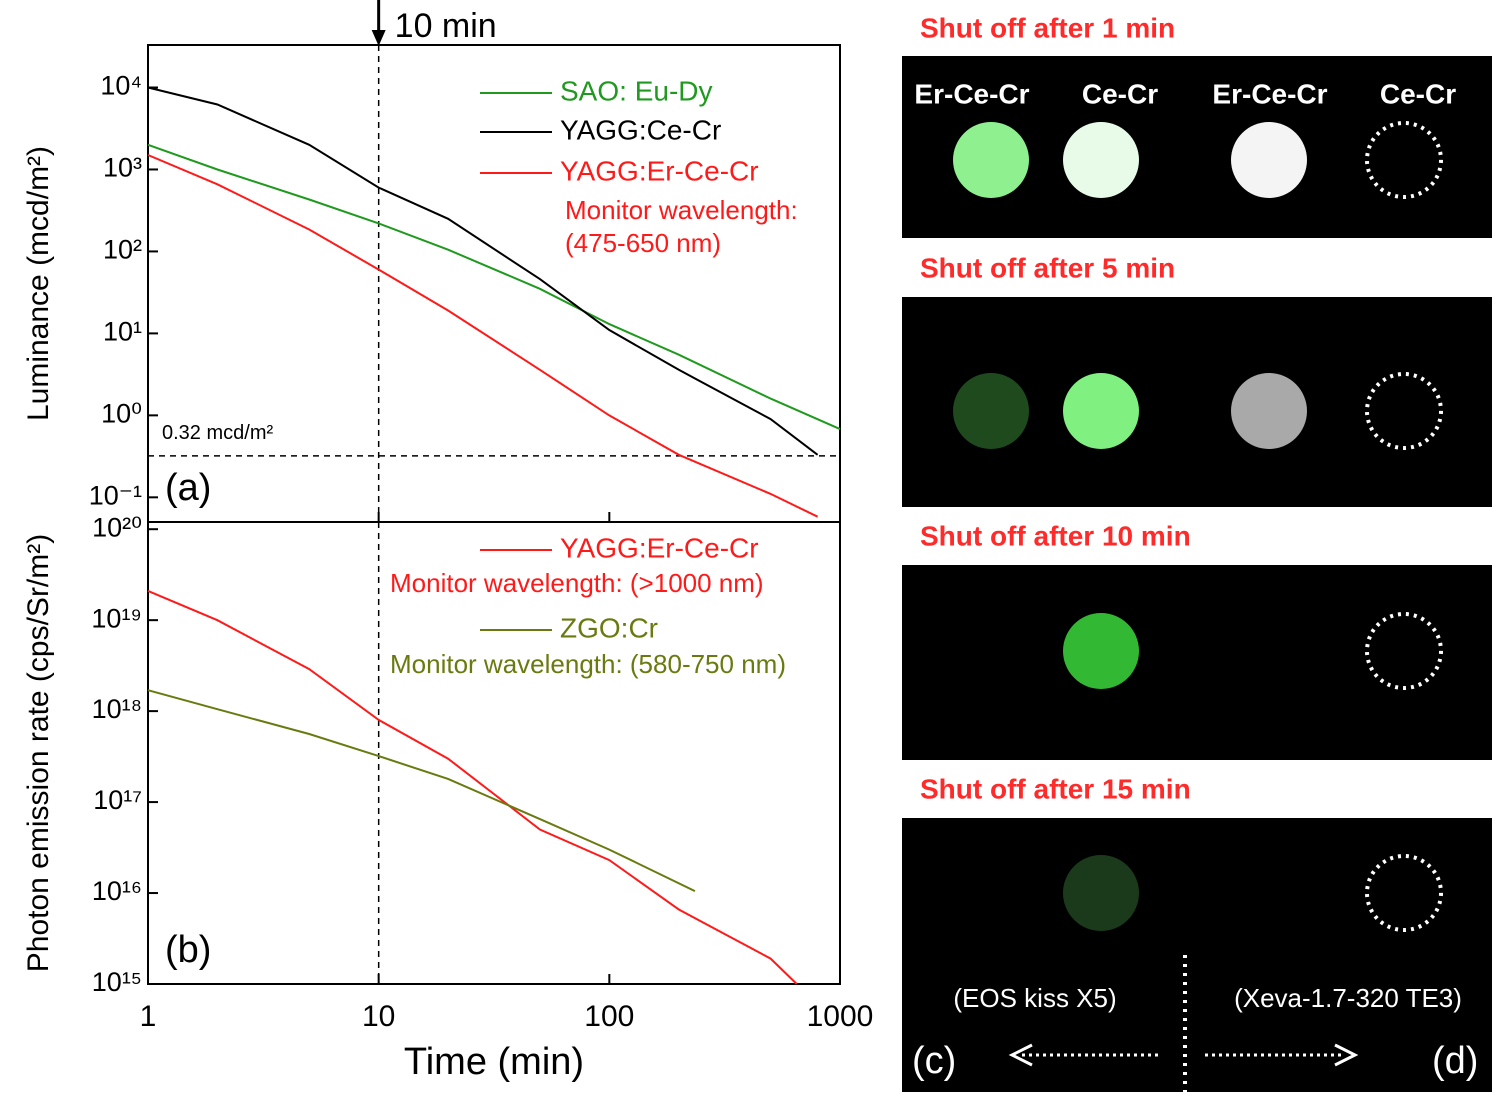 The image size is (1500, 1098). I want to click on panel-label: (c), so click(934, 1061).